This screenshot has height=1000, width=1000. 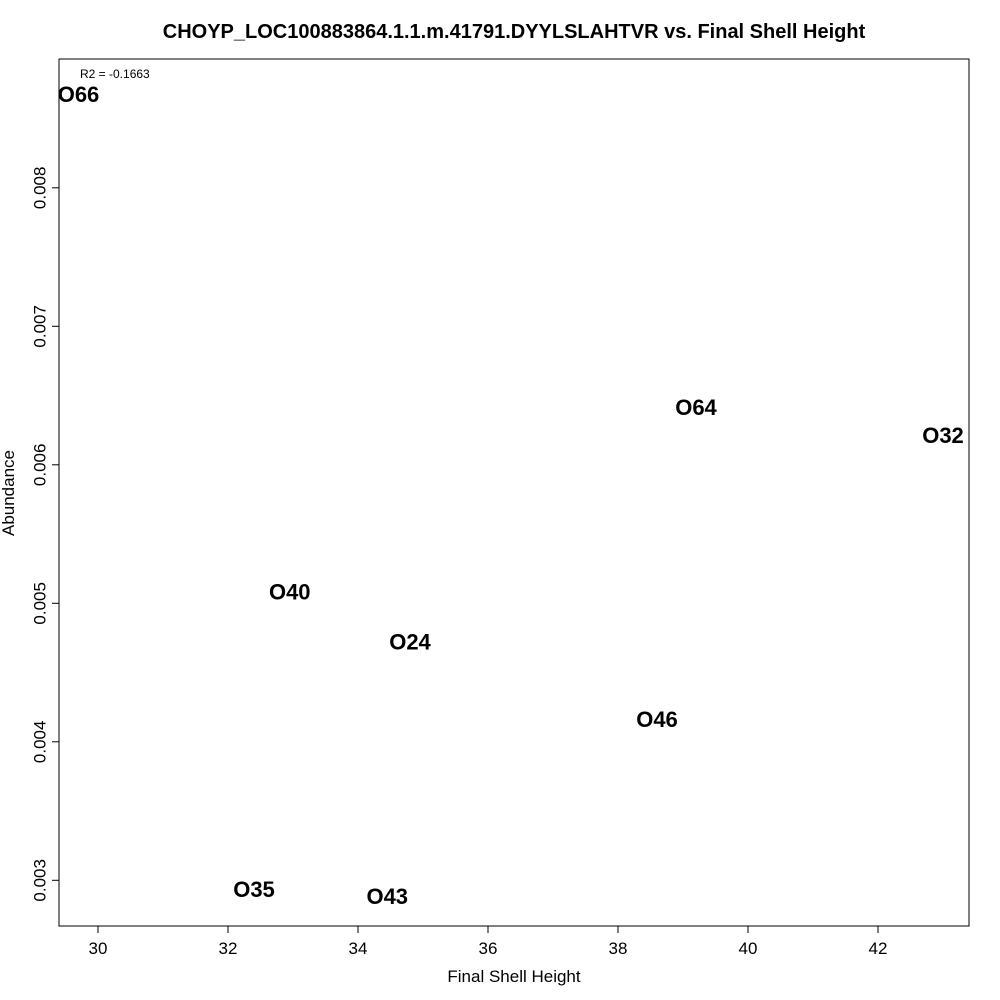 I want to click on point-label-o35: O35, so click(x=254, y=889).